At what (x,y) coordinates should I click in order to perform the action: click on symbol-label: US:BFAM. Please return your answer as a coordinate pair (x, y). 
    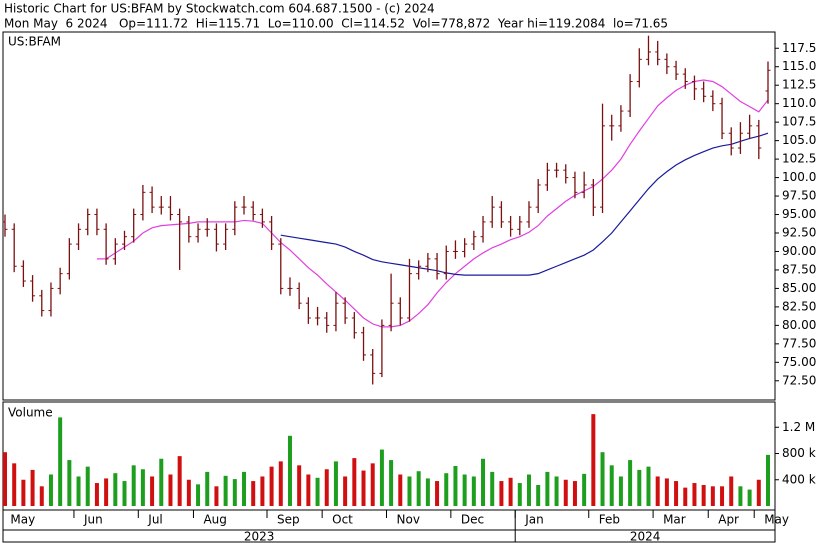
    Looking at the image, I should click on (34, 42).